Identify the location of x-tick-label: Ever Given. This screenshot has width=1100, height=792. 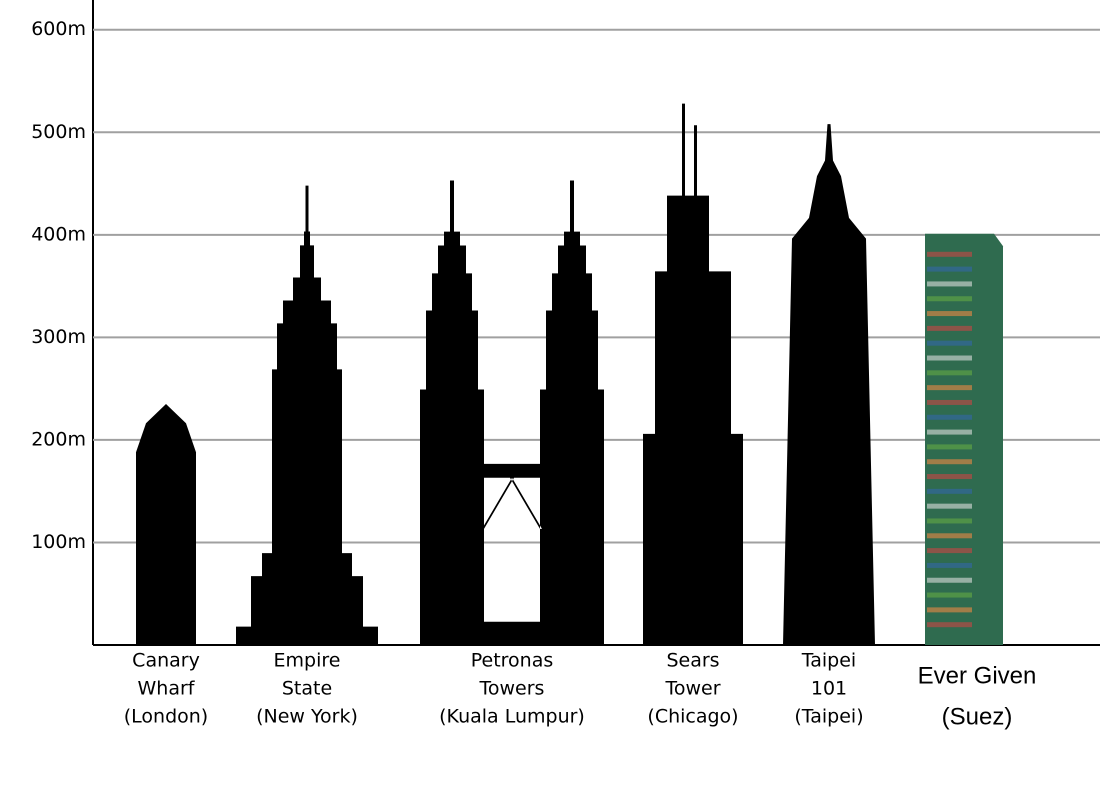
(977, 675).